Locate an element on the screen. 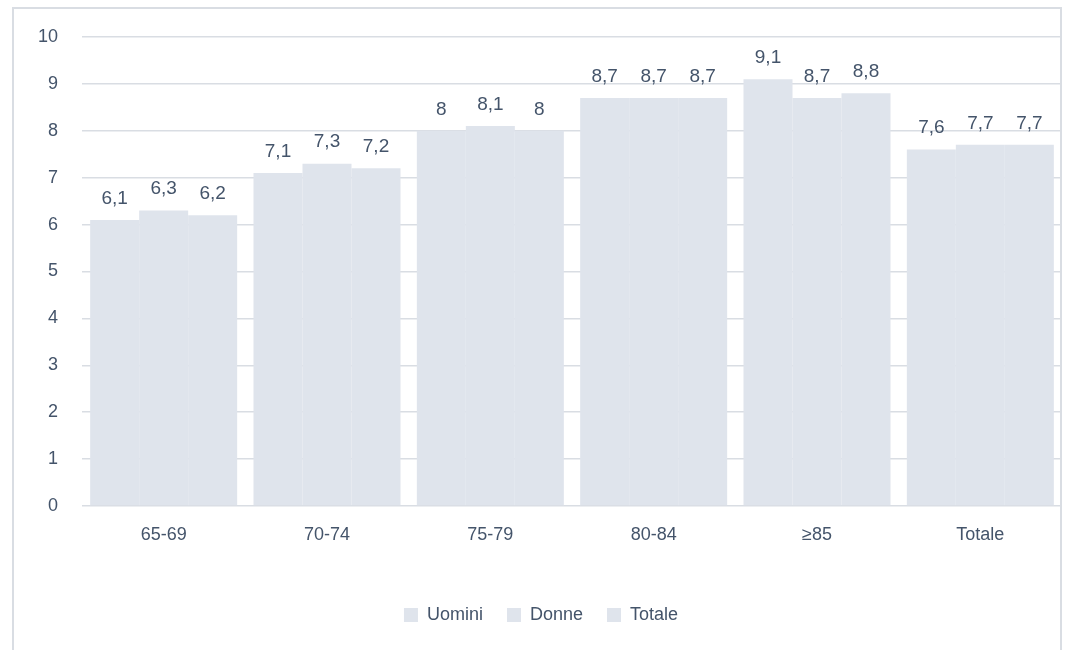  y-tick-label: 7 is located at coordinates (52, 176).